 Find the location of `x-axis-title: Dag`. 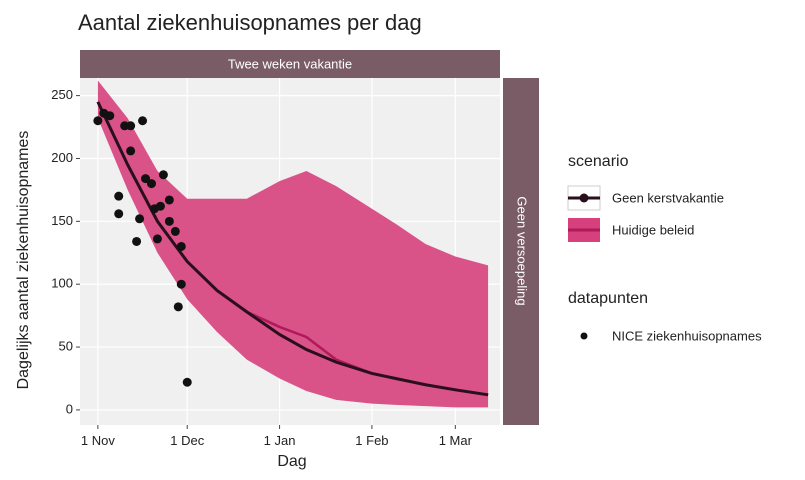

x-axis-title: Dag is located at coordinates (291, 461).